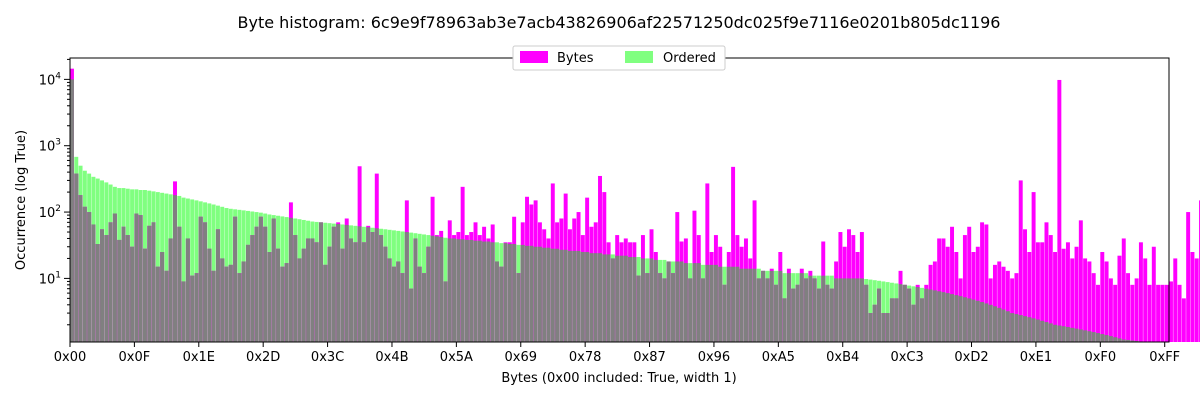 Image resolution: width=1200 pixels, height=400 pixels. I want to click on x-tick-label: 0x4B, so click(391, 357).